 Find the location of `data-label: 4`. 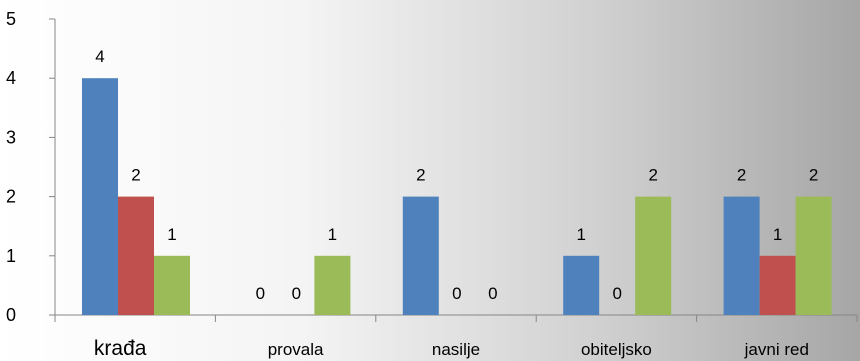

data-label: 4 is located at coordinates (99, 56).